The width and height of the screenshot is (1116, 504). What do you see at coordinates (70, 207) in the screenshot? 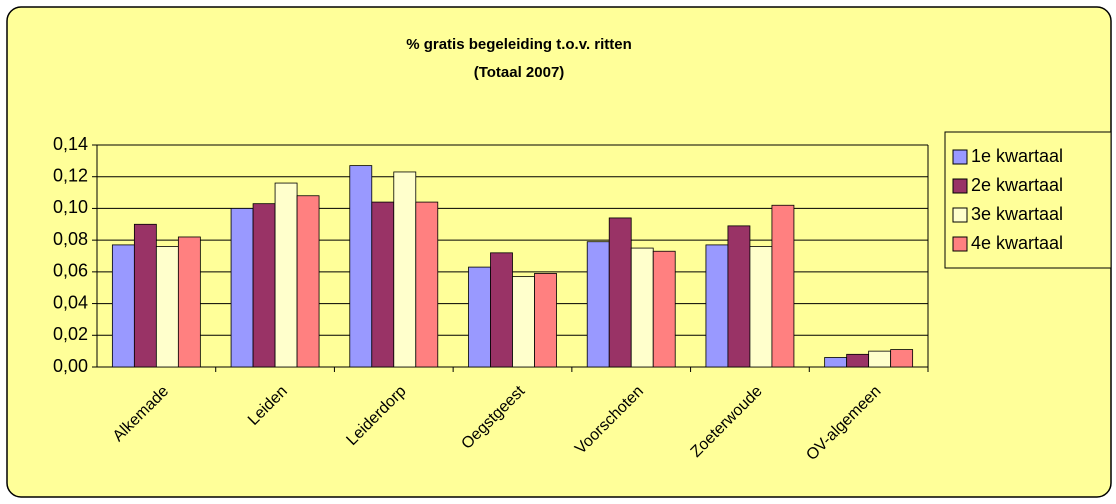
I see `y-tick-label: 0,10` at bounding box center [70, 207].